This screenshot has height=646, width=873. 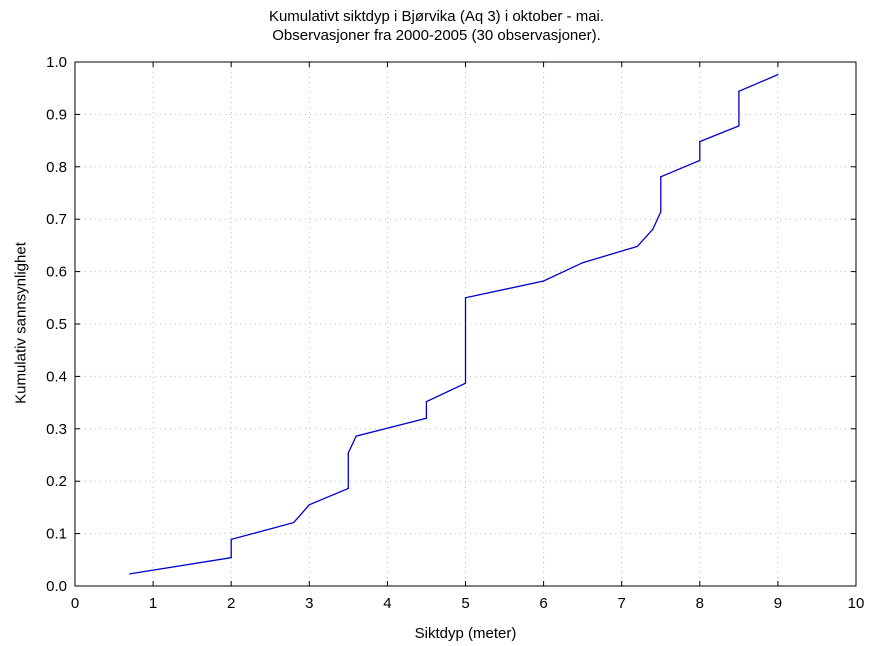 I want to click on x-tick-label: 2, so click(x=231, y=603).